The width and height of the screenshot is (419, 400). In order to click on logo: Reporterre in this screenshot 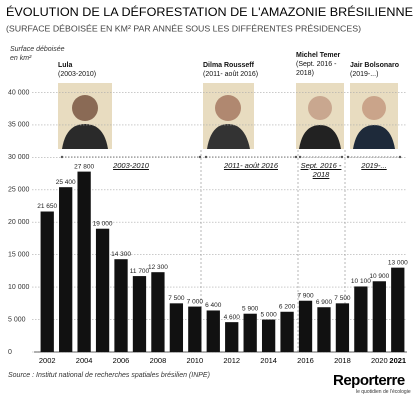, I will do `click(369, 380)`.